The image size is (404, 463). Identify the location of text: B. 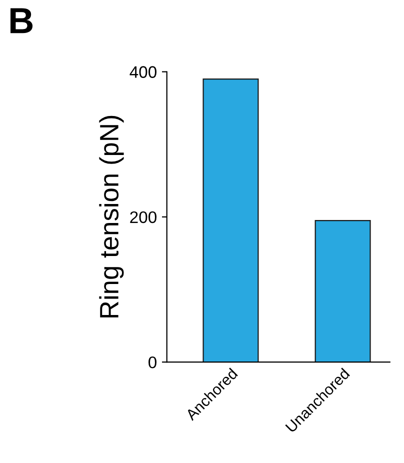
(21, 21).